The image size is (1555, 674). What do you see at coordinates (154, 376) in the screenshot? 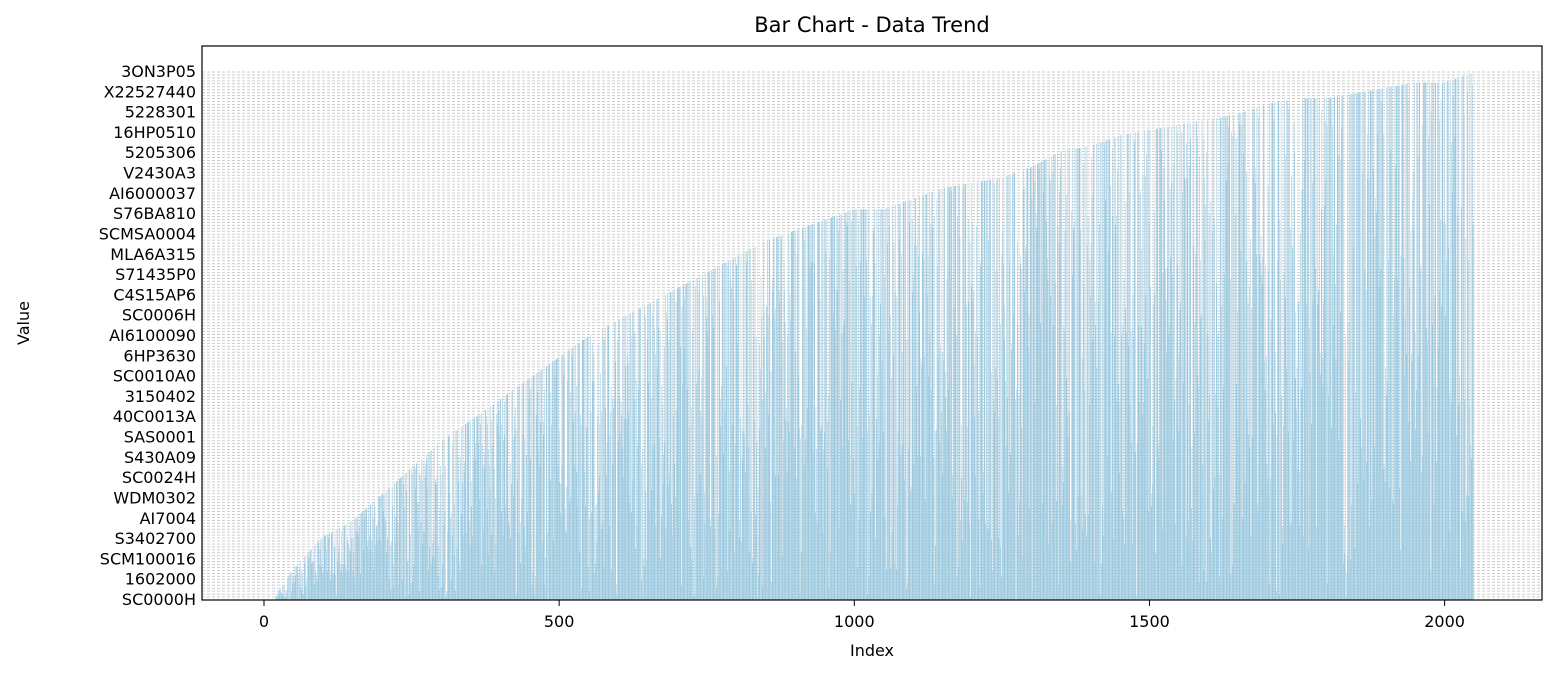
I see `y-tick-label: SC0010A0` at bounding box center [154, 376].